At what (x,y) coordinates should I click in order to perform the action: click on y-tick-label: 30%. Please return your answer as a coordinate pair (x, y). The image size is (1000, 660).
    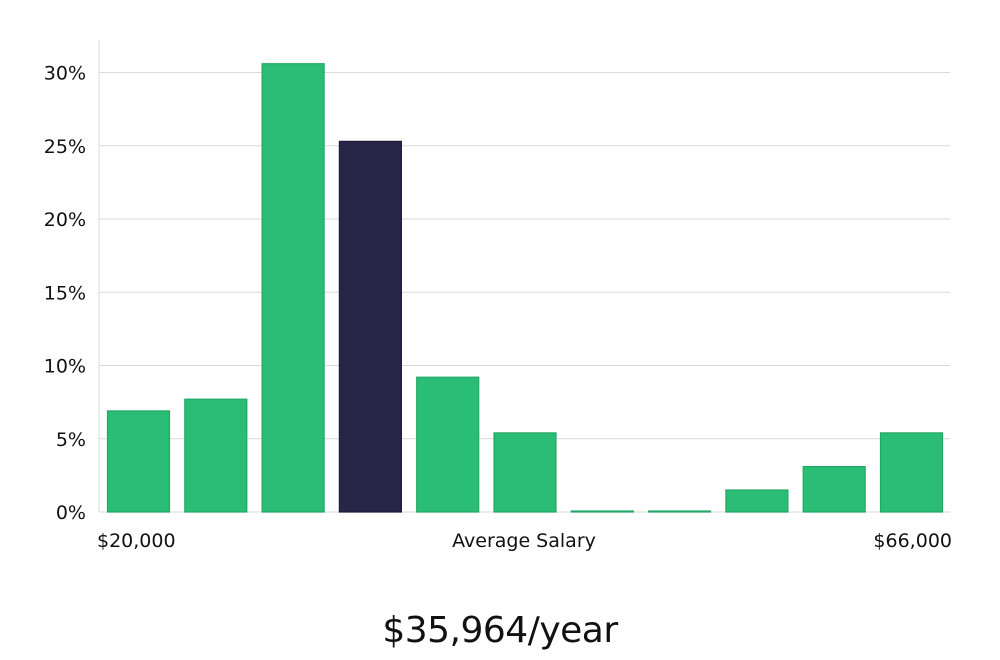
    Looking at the image, I should click on (65, 74).